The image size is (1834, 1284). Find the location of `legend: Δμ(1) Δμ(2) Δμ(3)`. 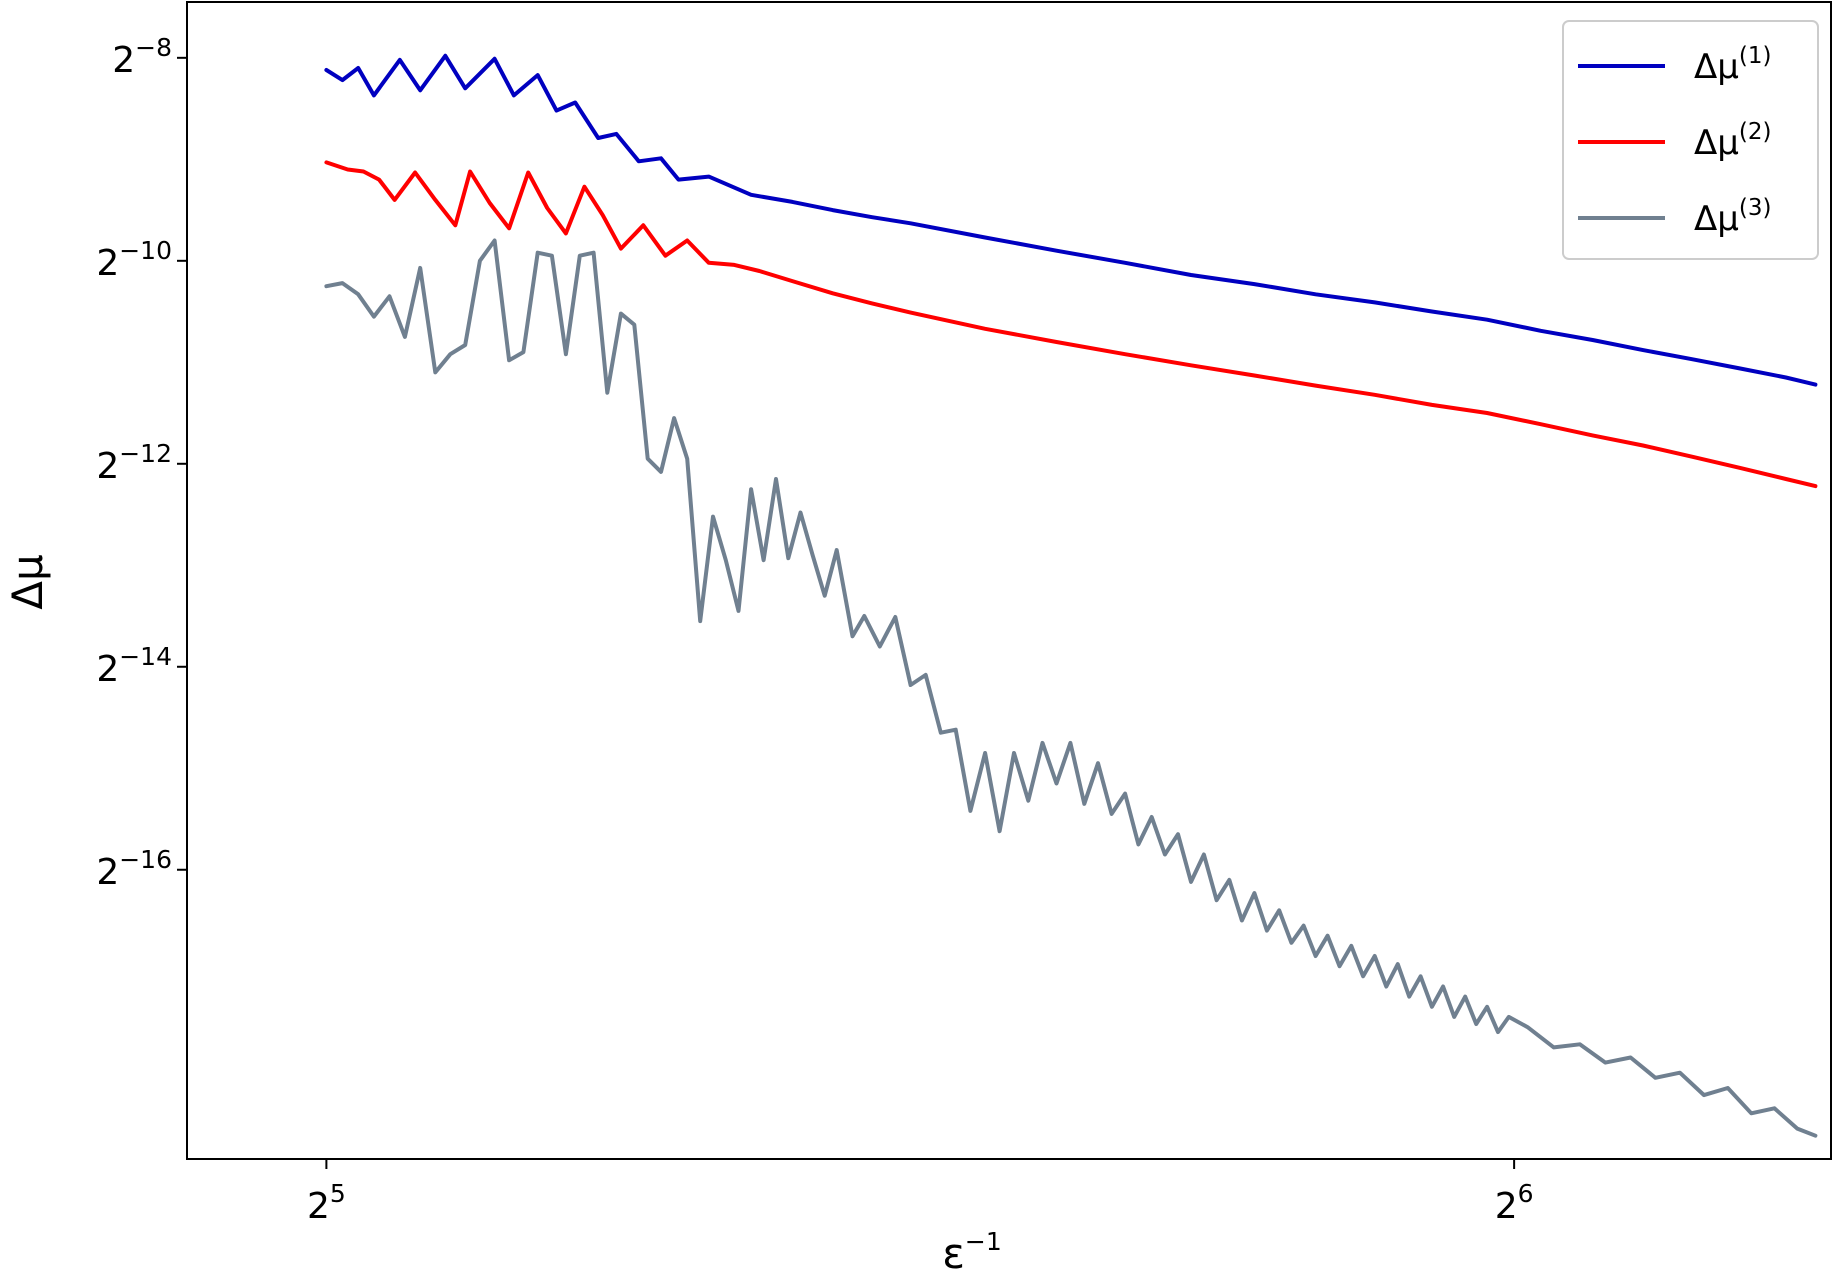

legend: Δμ(1) Δμ(2) Δμ(3) is located at coordinates (1690, 140).